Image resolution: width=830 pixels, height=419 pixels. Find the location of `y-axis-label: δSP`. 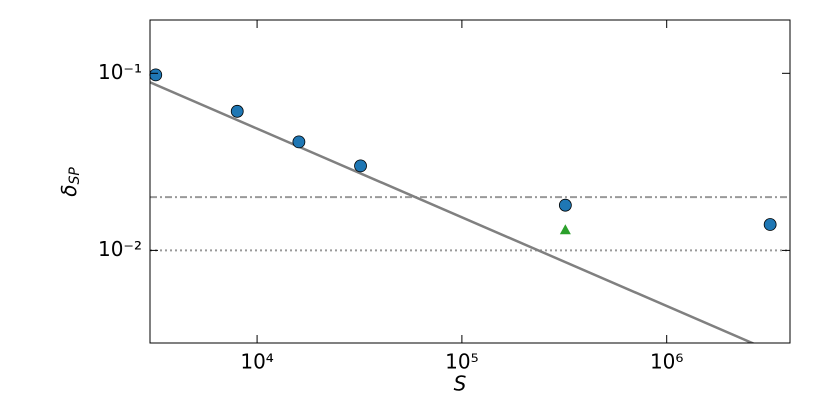

y-axis-label: δSP is located at coordinates (70, 182).